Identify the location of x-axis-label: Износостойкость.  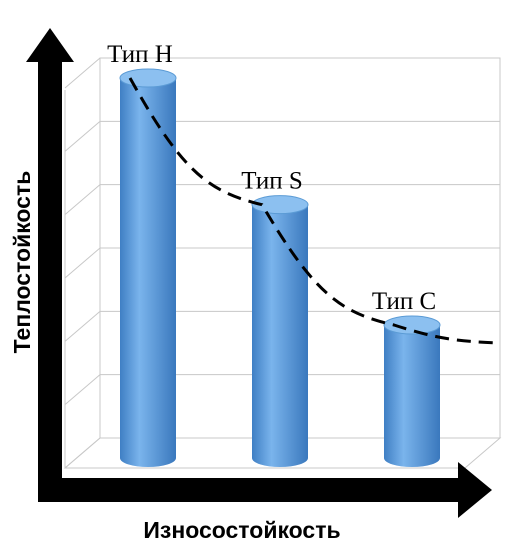
(241, 530).